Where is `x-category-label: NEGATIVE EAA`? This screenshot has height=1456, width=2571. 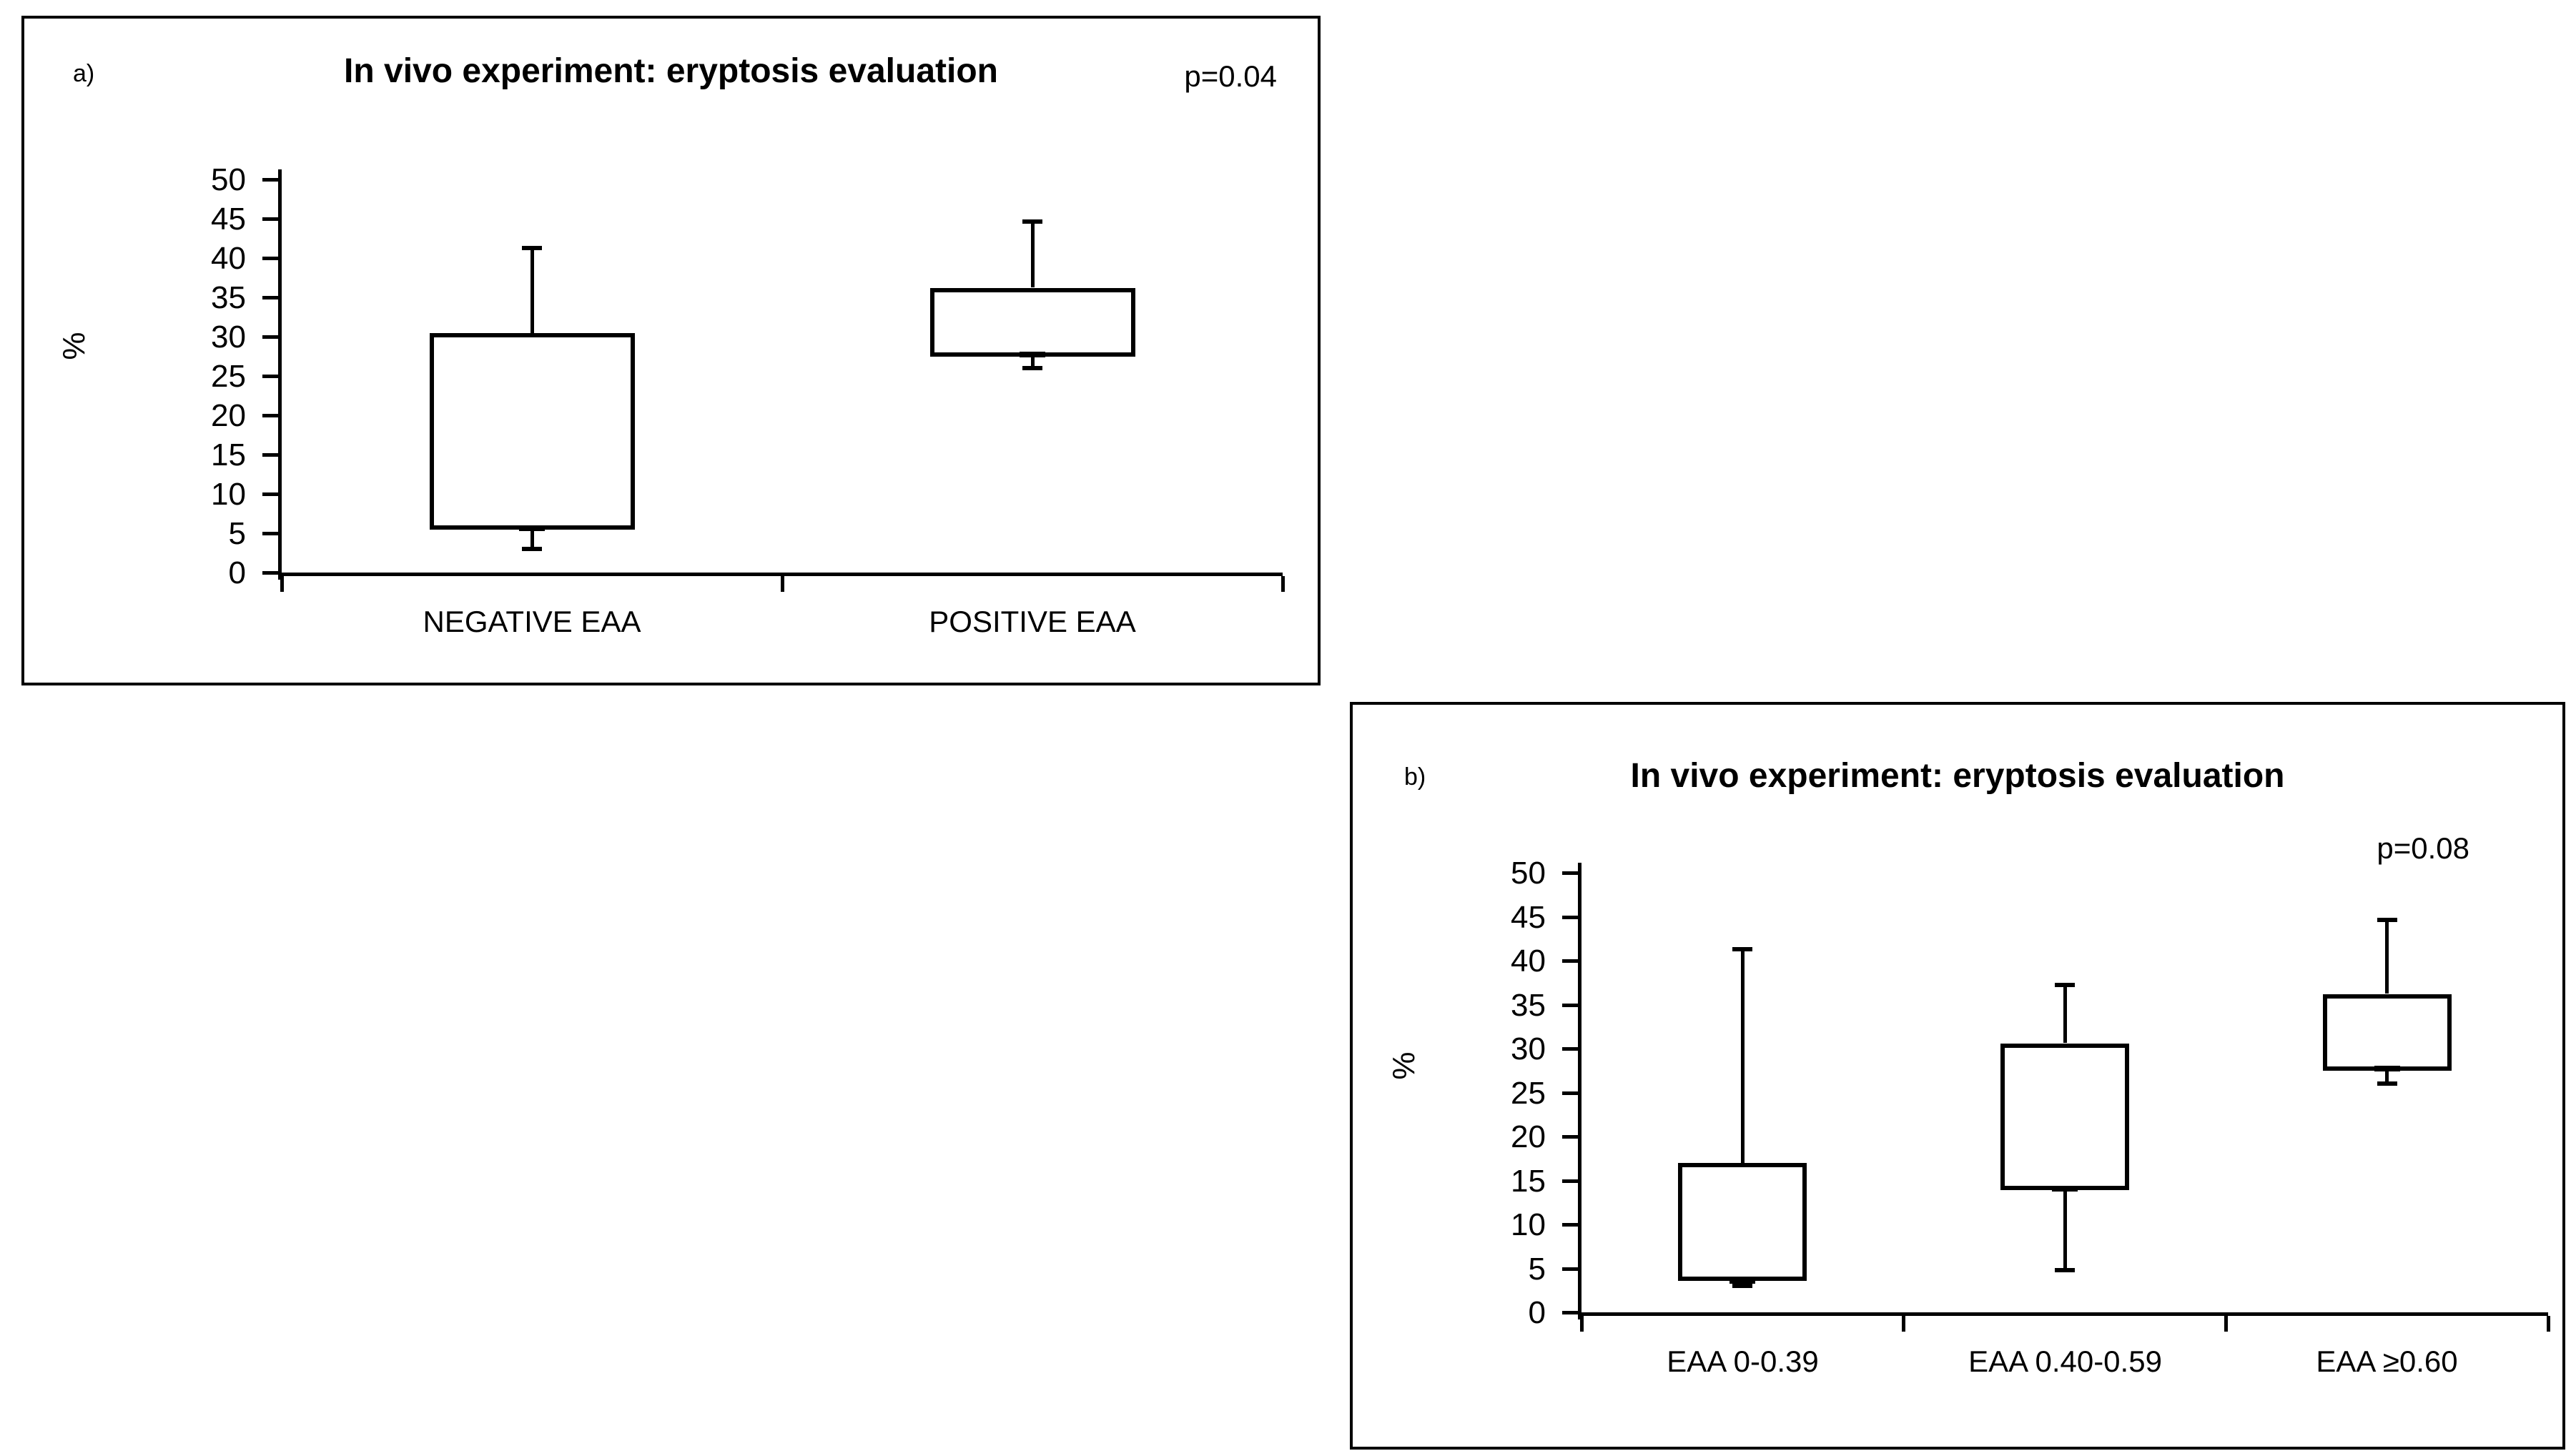
x-category-label: NEGATIVE EAA is located at coordinates (532, 621).